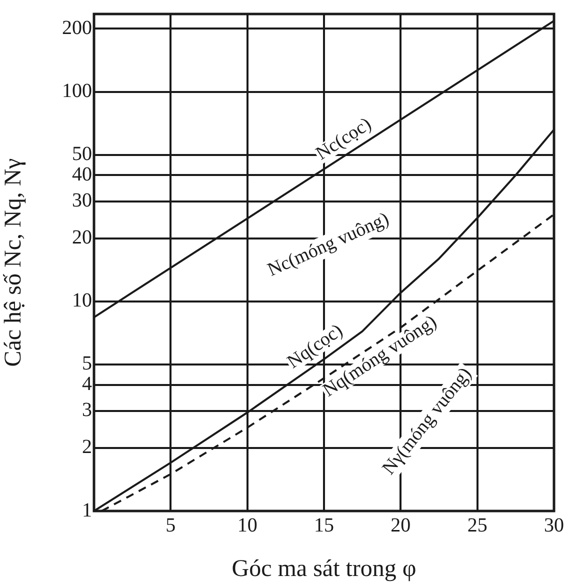  I want to click on y-tick-label: 3, so click(87, 410).